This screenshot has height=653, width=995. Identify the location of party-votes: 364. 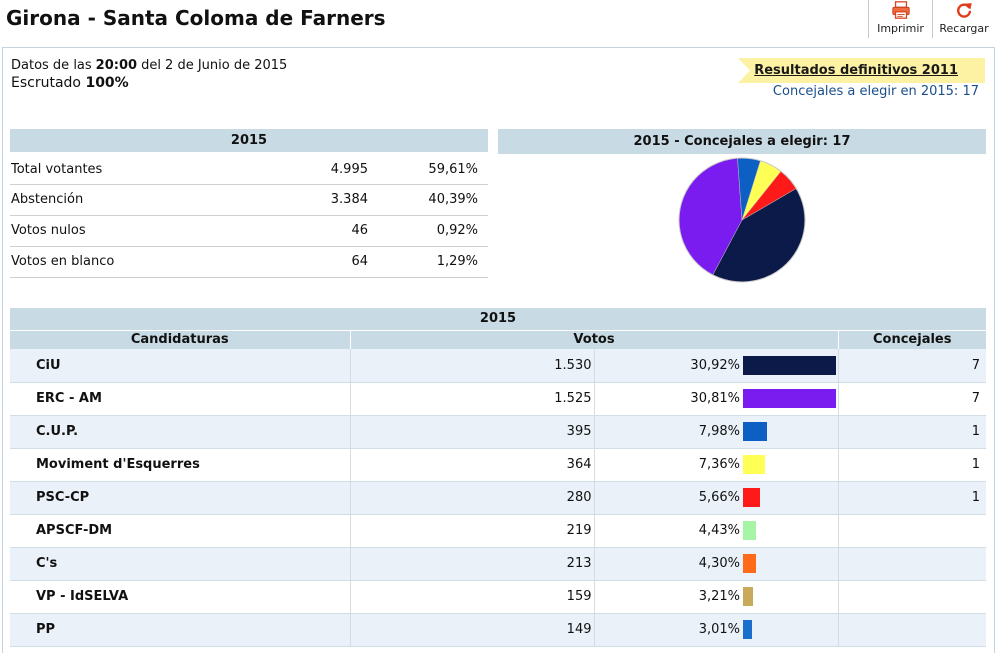
(472, 465).